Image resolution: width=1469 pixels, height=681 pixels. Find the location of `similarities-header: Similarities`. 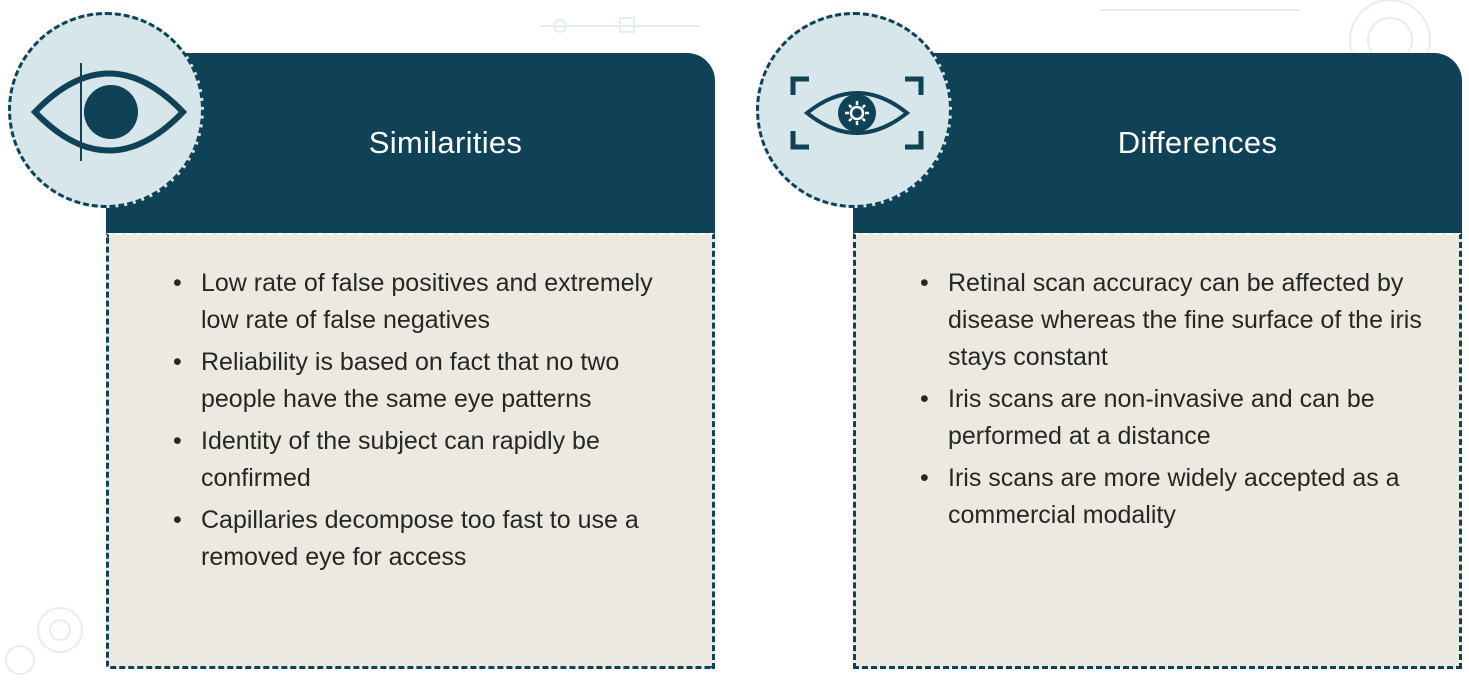

similarities-header: Similarities is located at coordinates (410, 143).